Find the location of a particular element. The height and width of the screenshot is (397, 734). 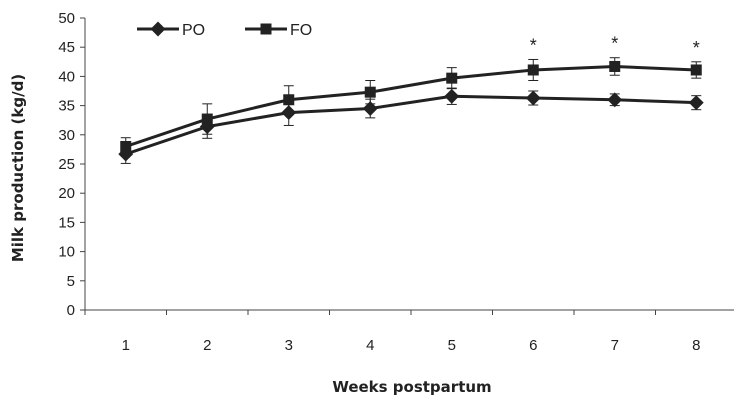

legend-label: FO is located at coordinates (301, 30).